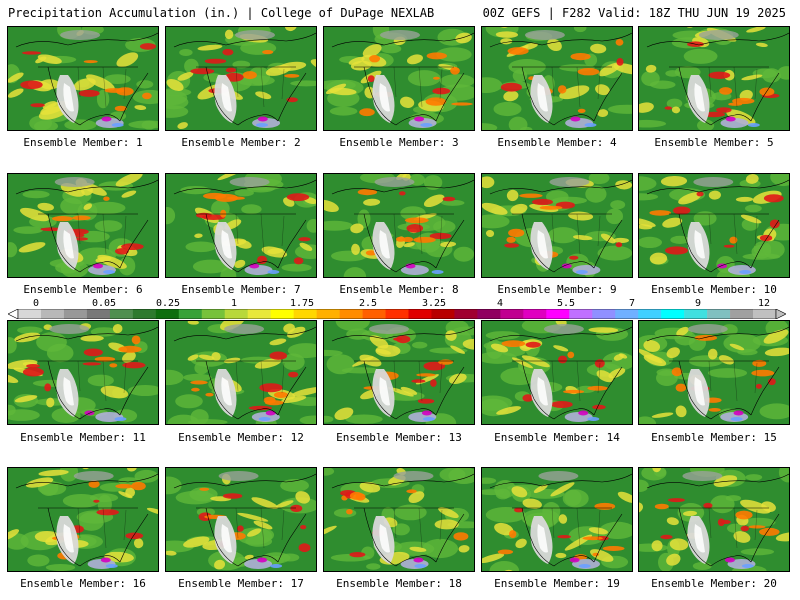  What do you see at coordinates (399, 437) in the screenshot?
I see `ensemble-member-label: Ensemble Member: 13` at bounding box center [399, 437].